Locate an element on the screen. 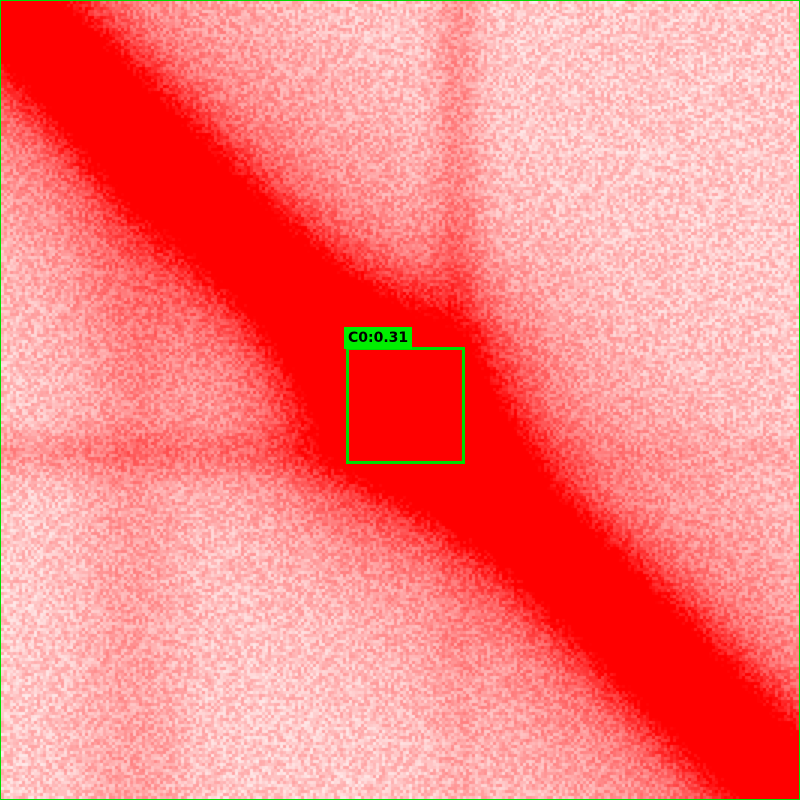  detection-box is located at coordinates (405, 405).